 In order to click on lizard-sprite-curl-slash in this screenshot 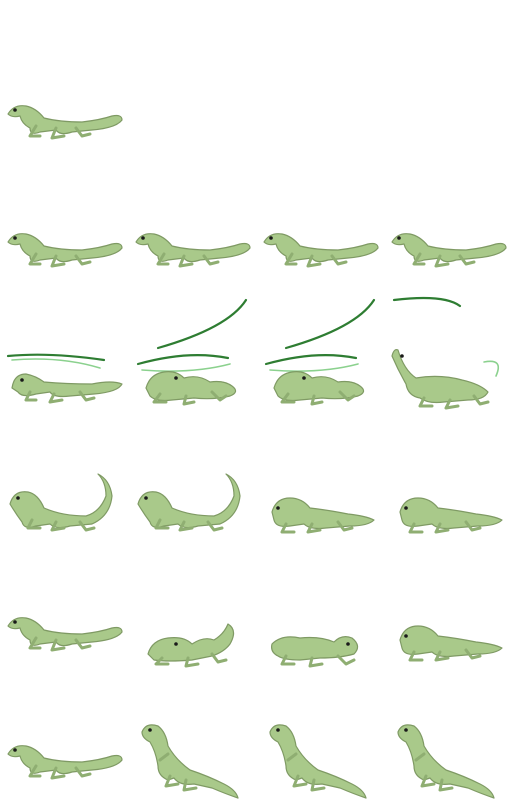, I will do `click(320, 352)`.